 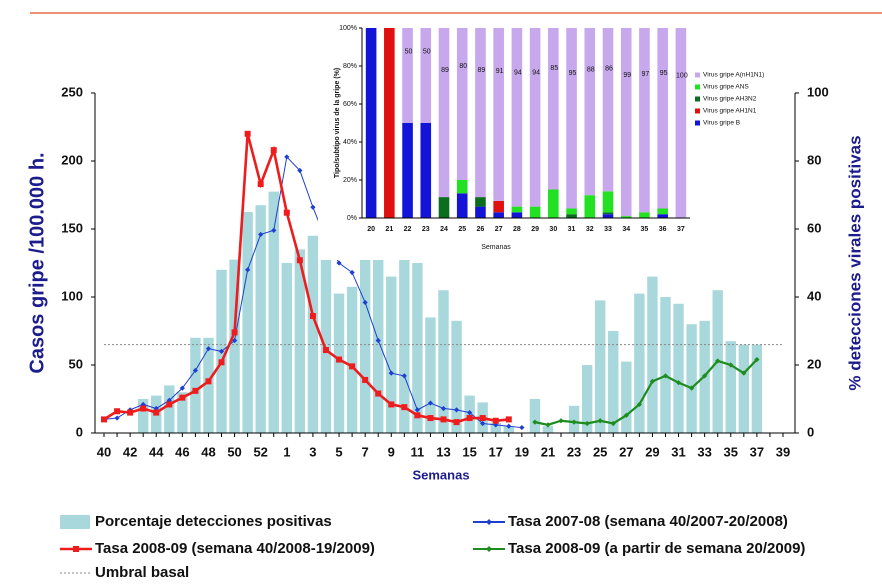 I want to click on x-tick-label: 19, so click(x=522, y=451).